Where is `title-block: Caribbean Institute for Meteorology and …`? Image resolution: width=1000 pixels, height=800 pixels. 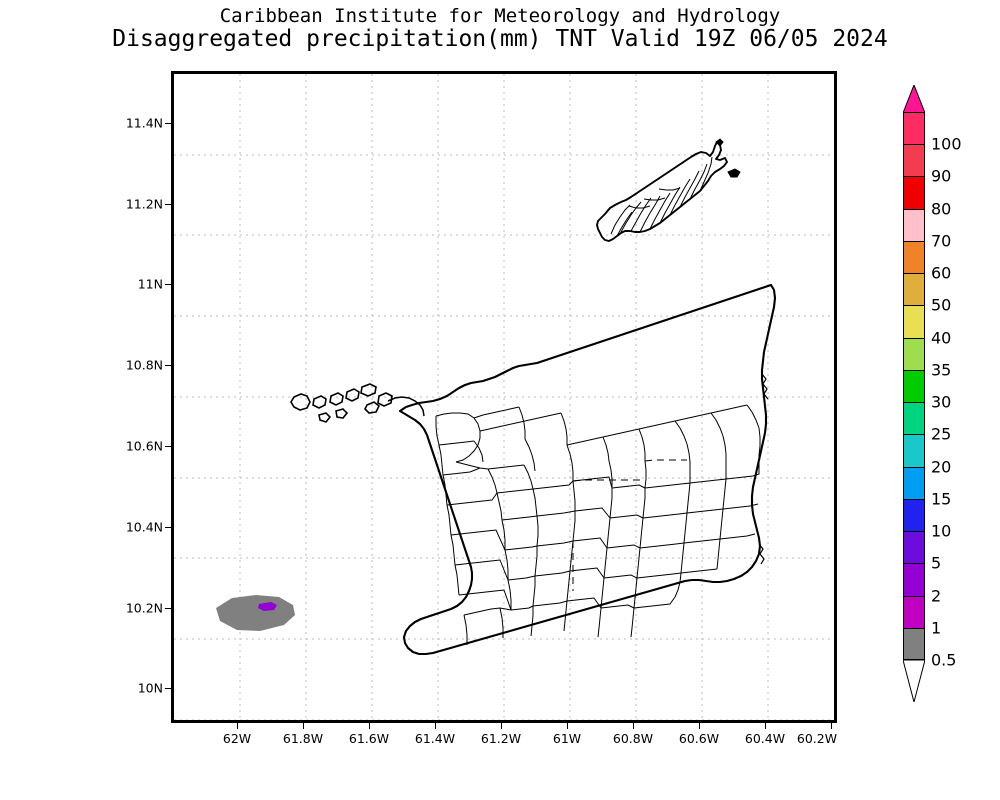 title-block: Caribbean Institute for Meteorology and … is located at coordinates (500, 26).